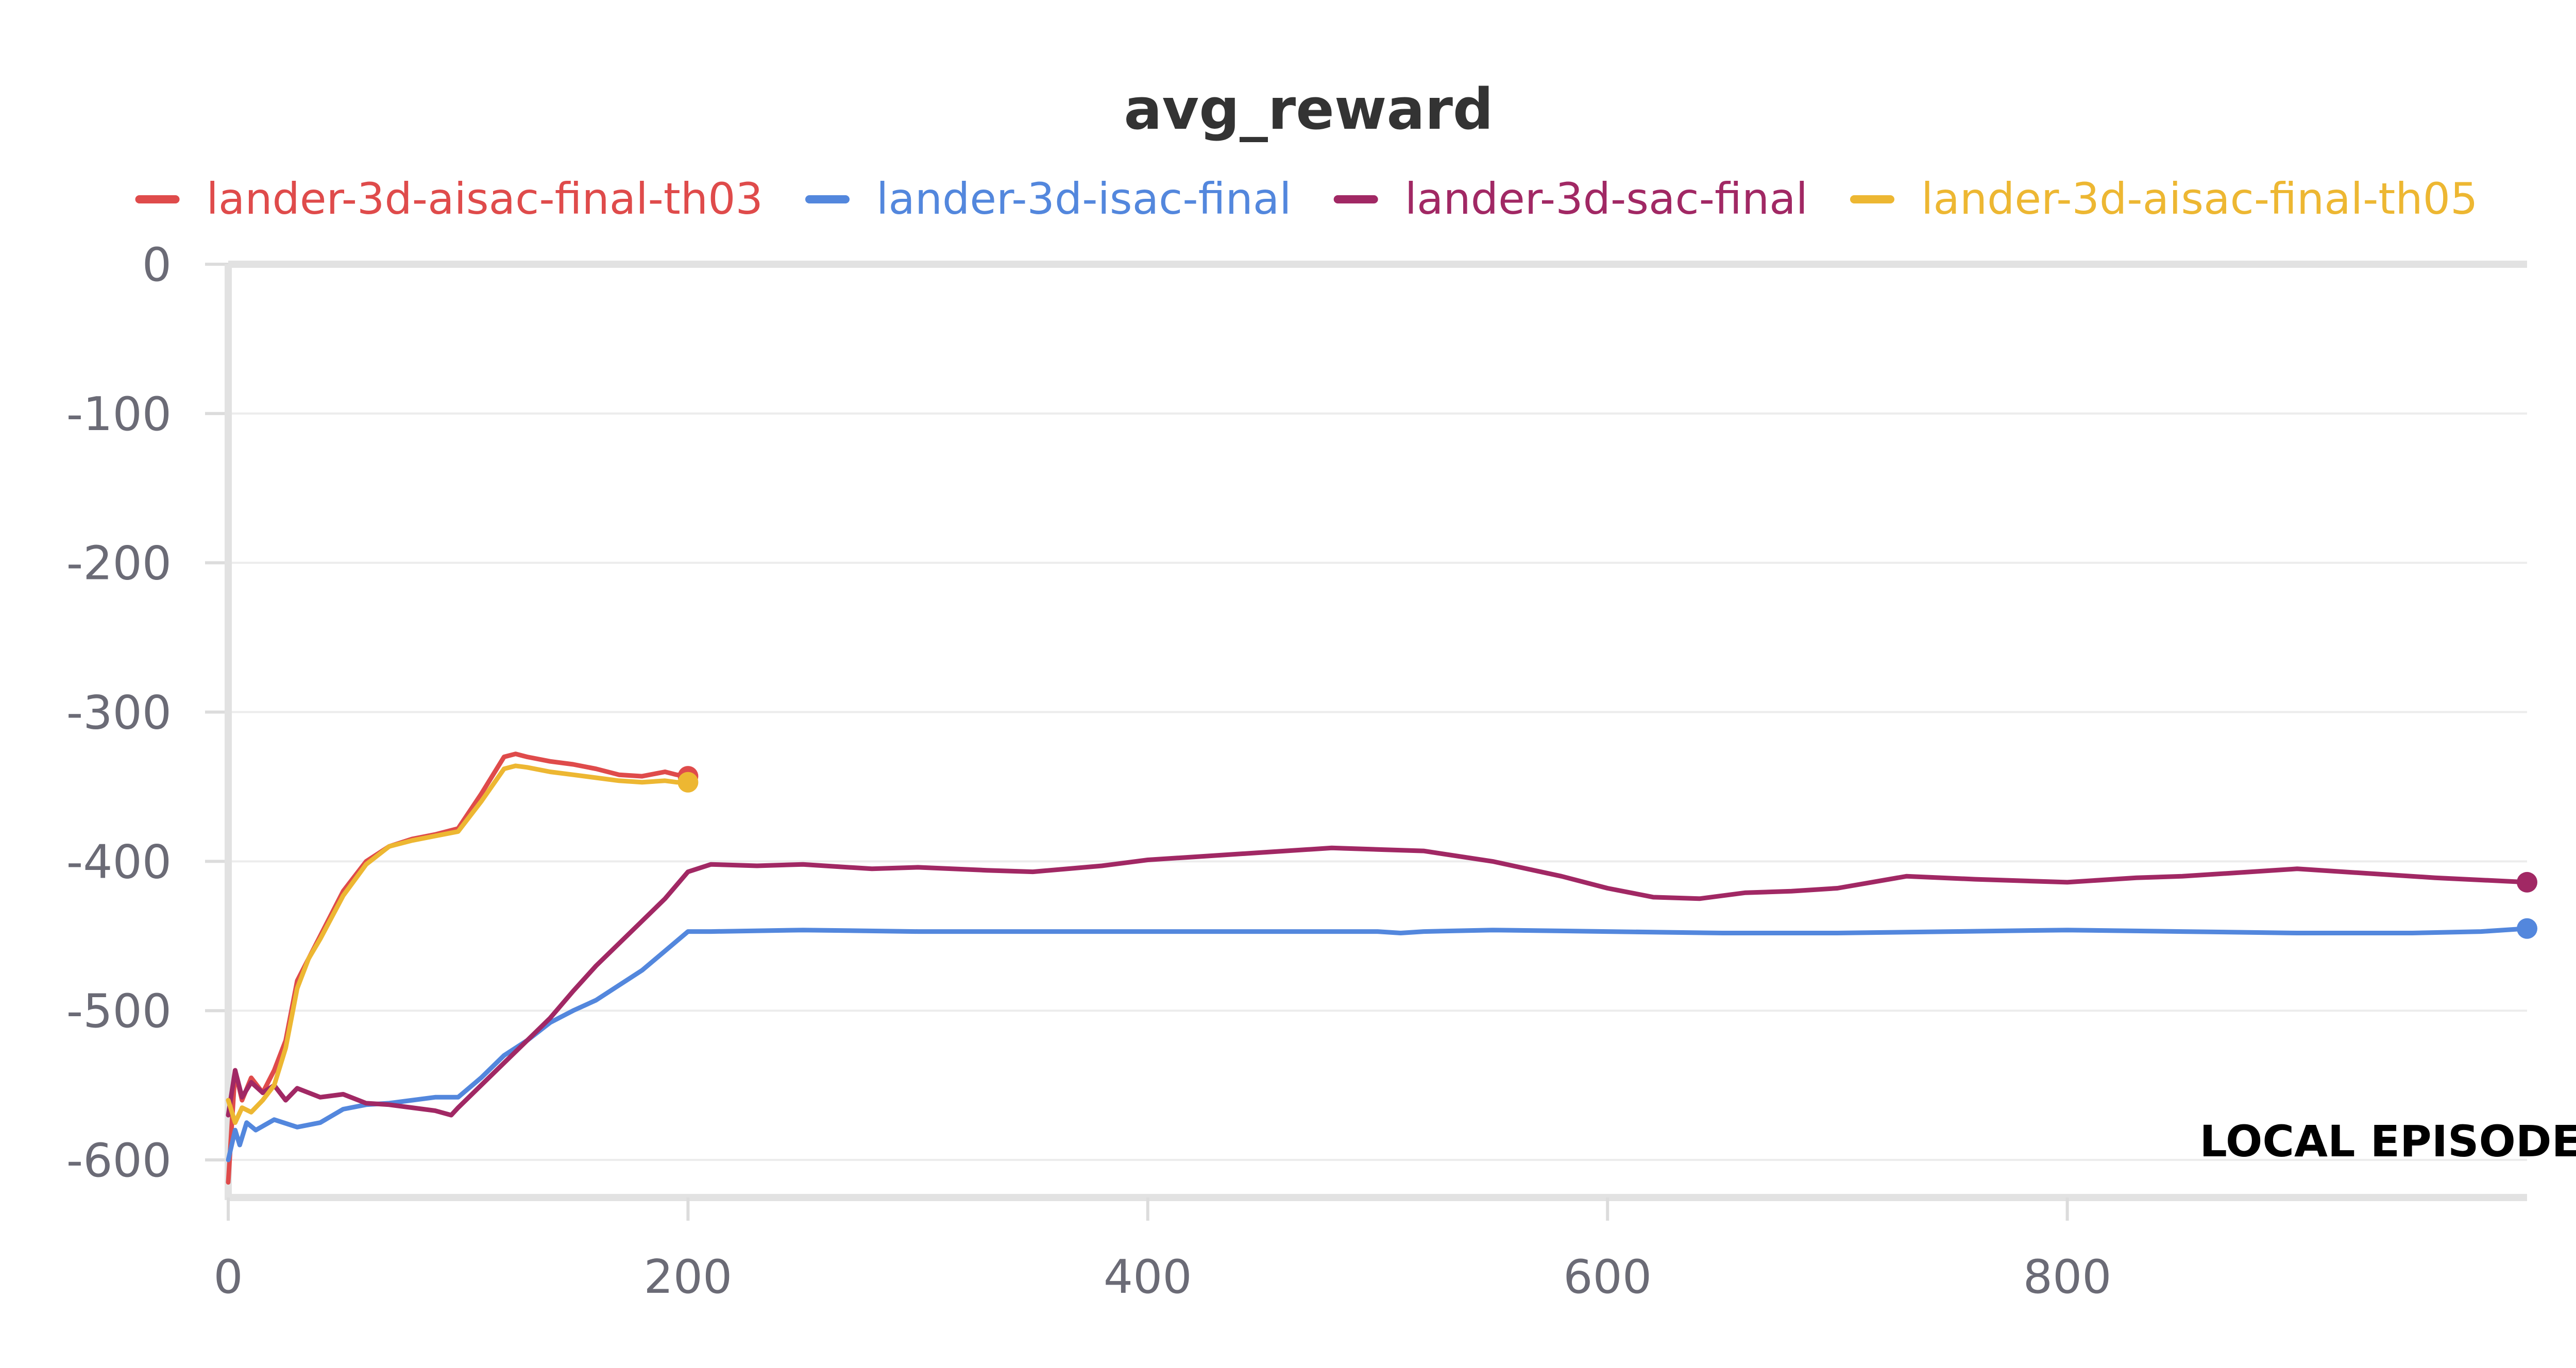  I want to click on y-tick-label: 0, so click(157, 265).